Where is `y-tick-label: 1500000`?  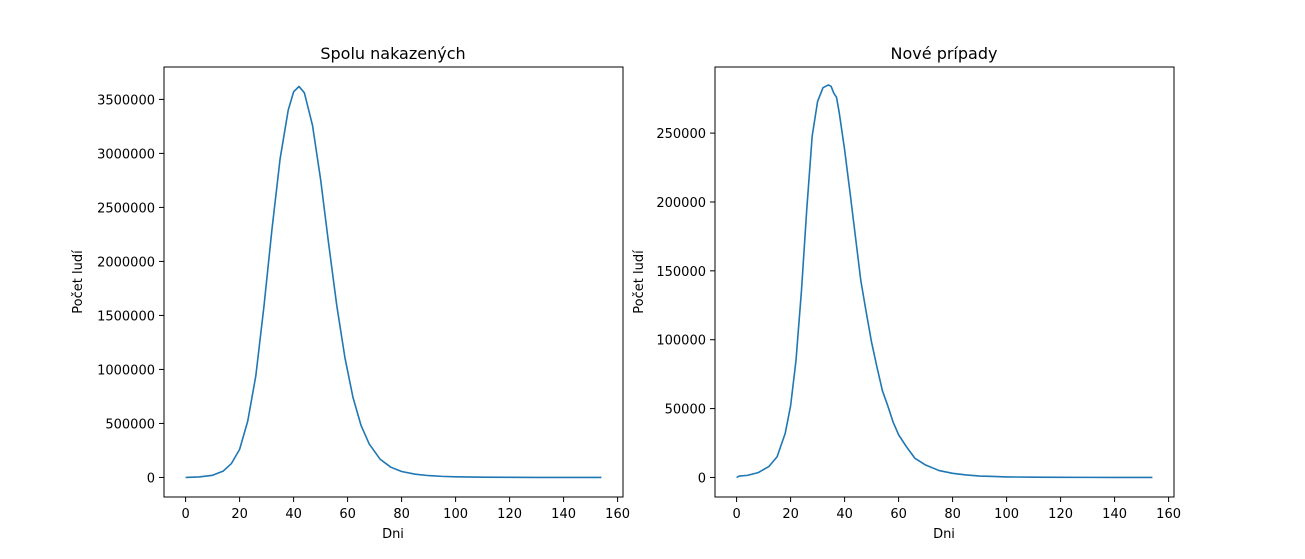
y-tick-label: 1500000 is located at coordinates (126, 316).